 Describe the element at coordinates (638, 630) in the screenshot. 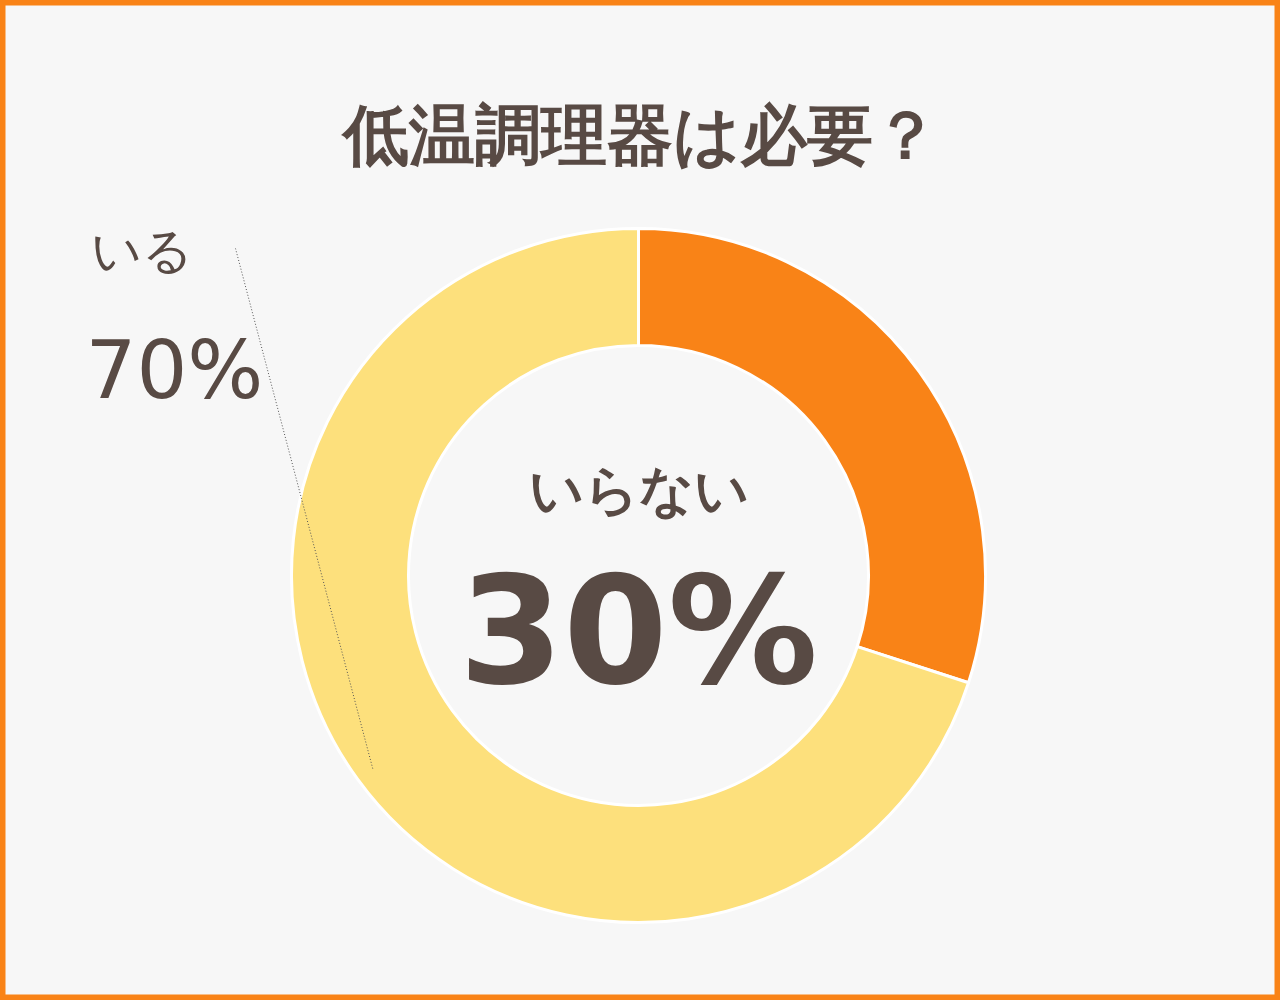

I see `data-label: 30%` at that location.